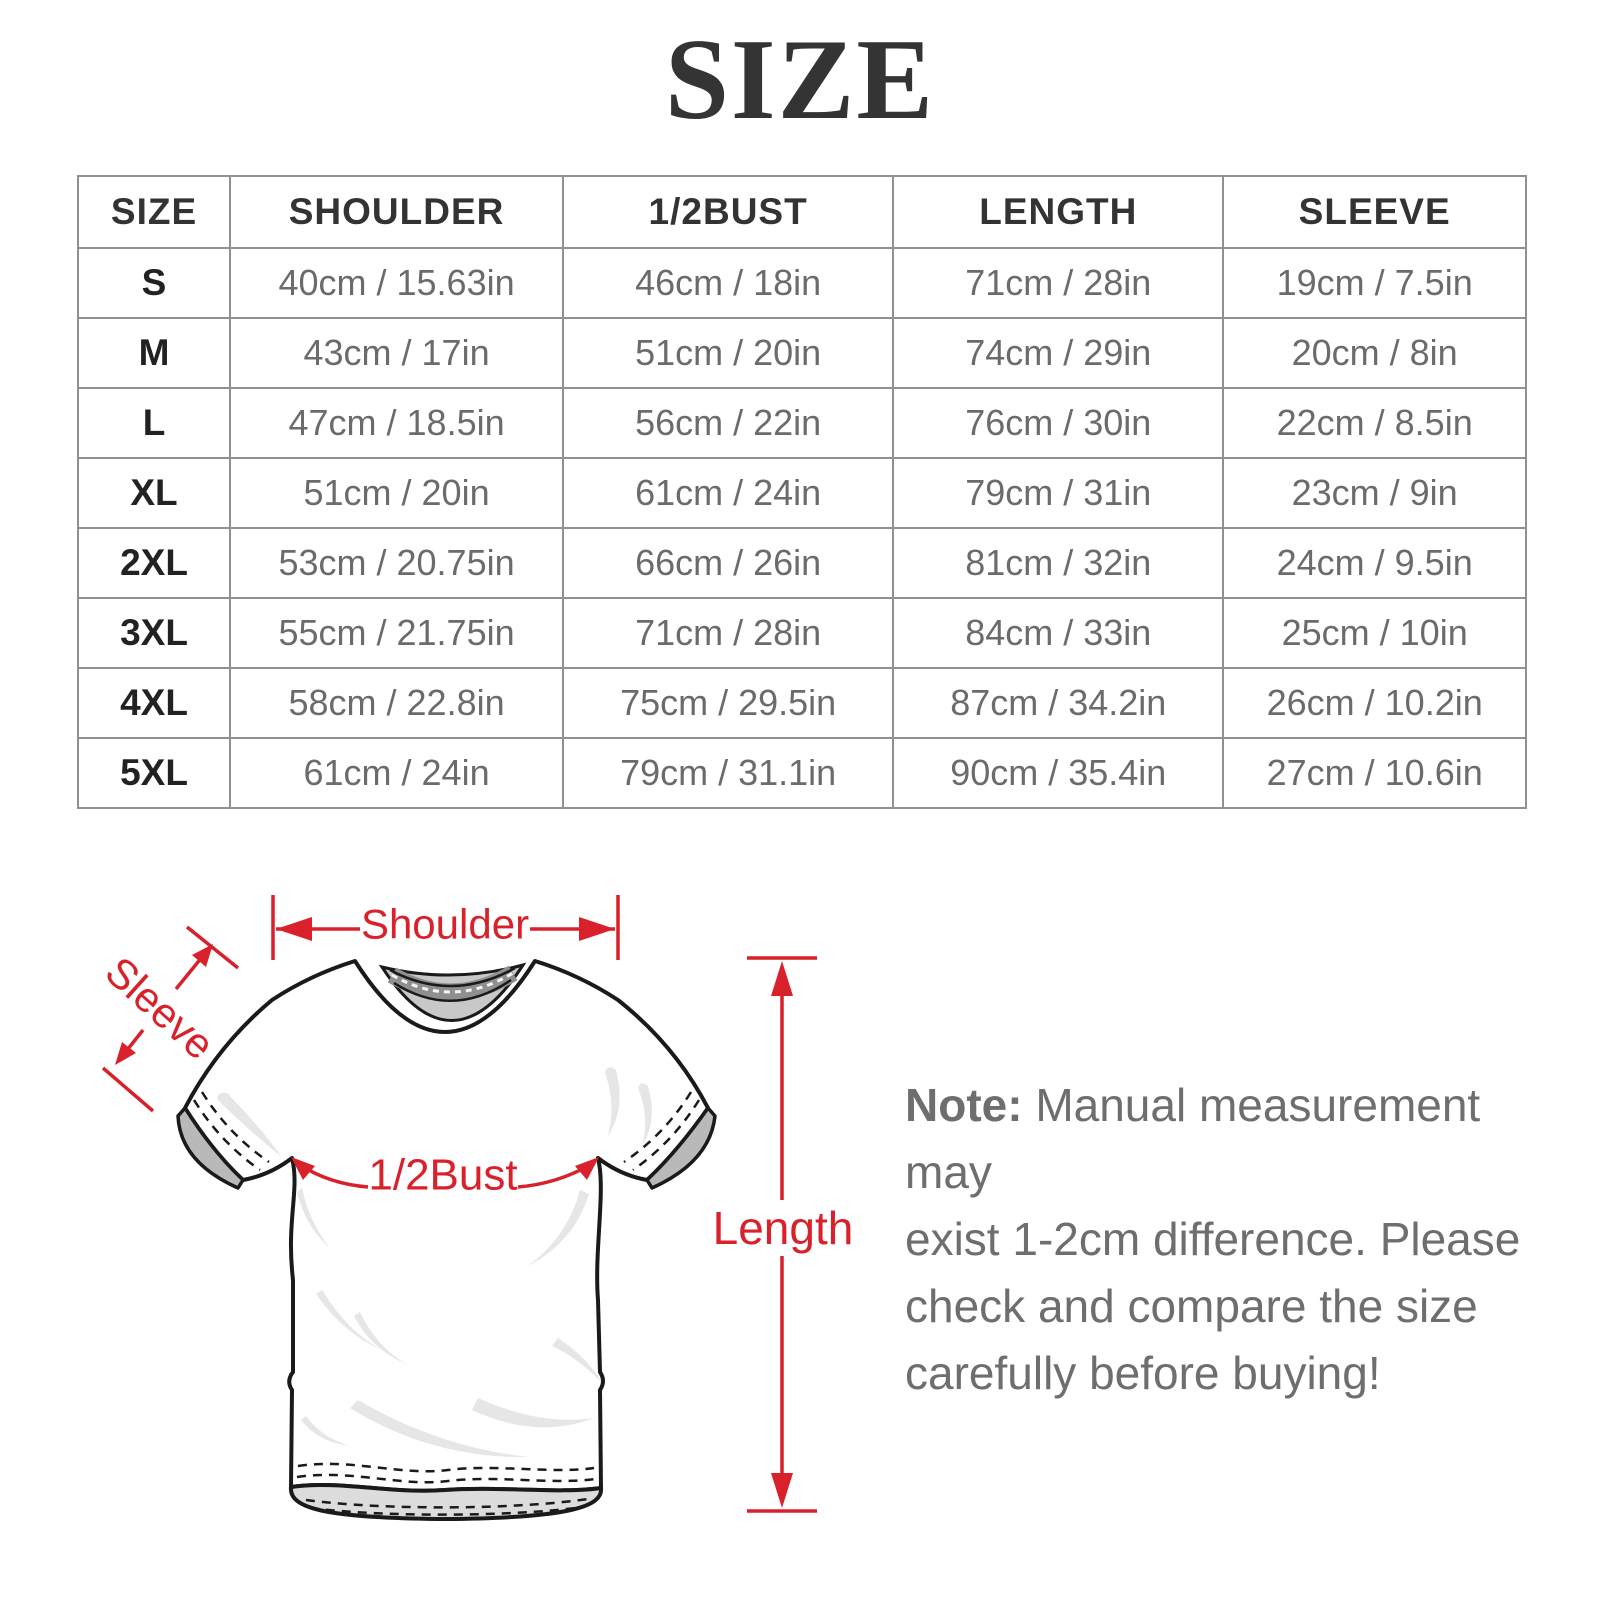 This screenshot has height=1600, width=1600. I want to click on measurement-cell: 25cm / 10in, so click(1374, 633).